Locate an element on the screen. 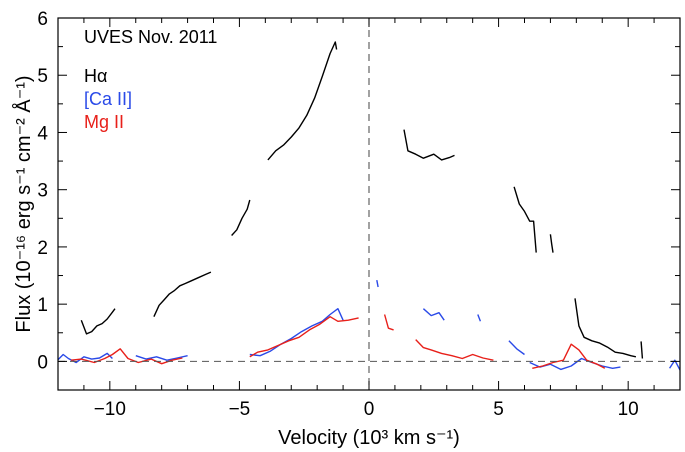 The height and width of the screenshot is (452, 685). y-tick-label: 6 is located at coordinates (42, 19).